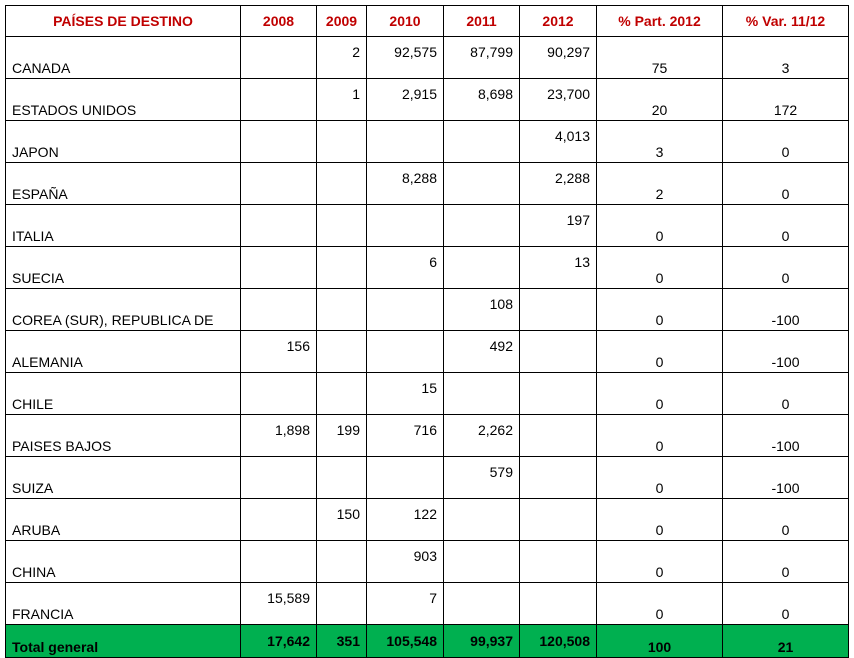 Image resolution: width=854 pixels, height=658 pixels. Describe the element at coordinates (405, 267) in the screenshot. I see `value-2010-cell: 6` at that location.